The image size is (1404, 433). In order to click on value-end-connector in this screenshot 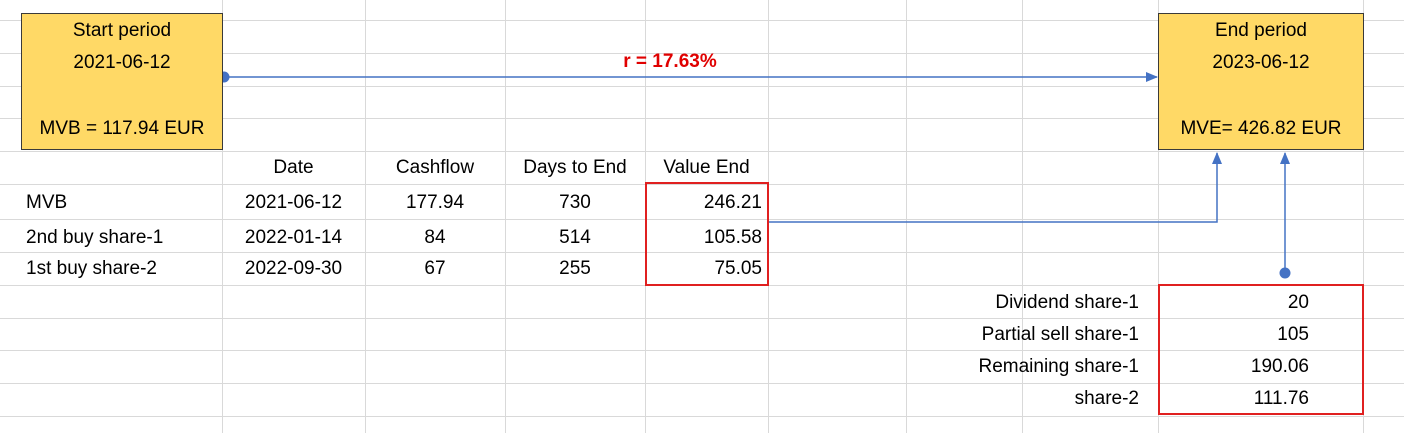, I will do `click(995, 187)`.